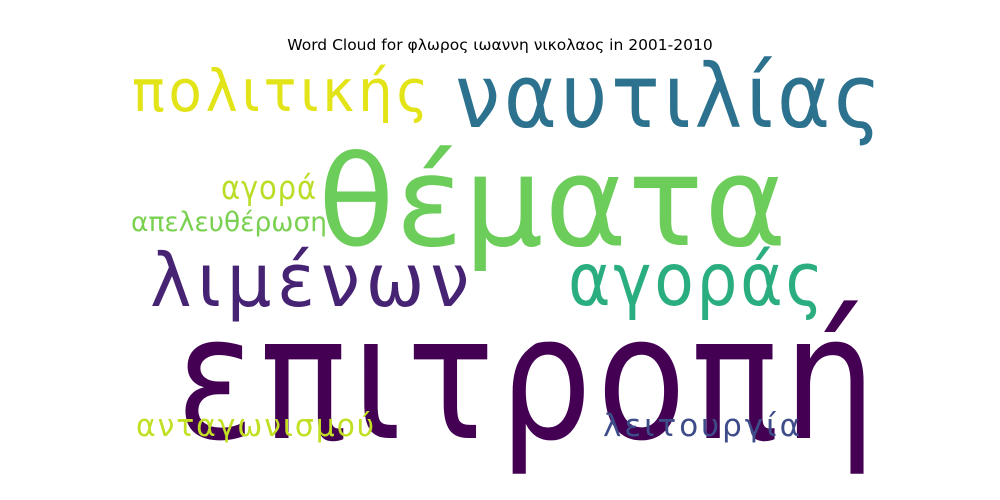 The image size is (1000, 500). Describe the element at coordinates (703, 426) in the screenshot. I see `word-10: λειτουργία` at that location.